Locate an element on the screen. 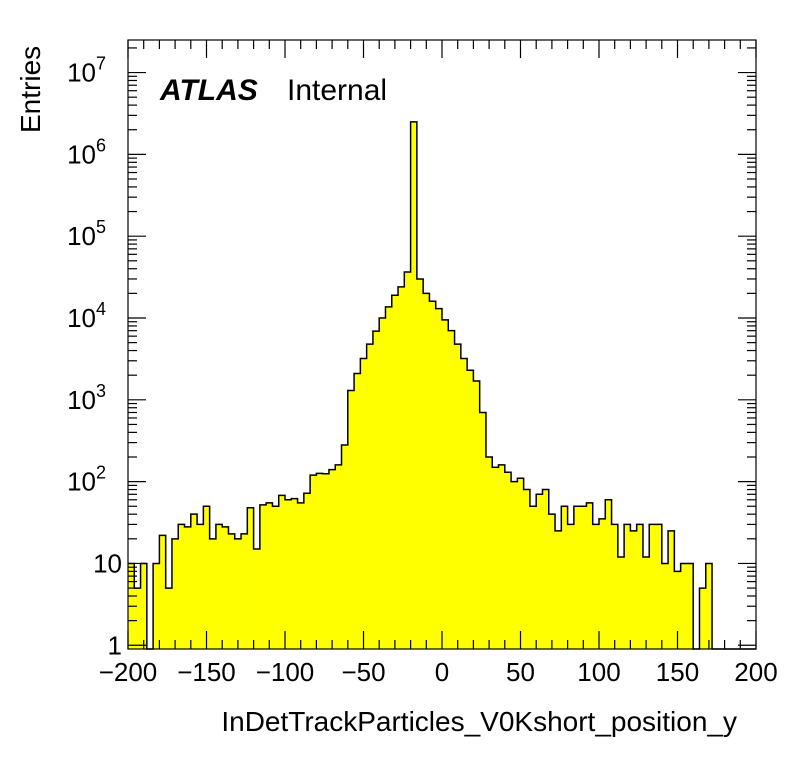 This screenshot has height=772, width=796. y-tick-label: 10³ is located at coordinates (86, 398).